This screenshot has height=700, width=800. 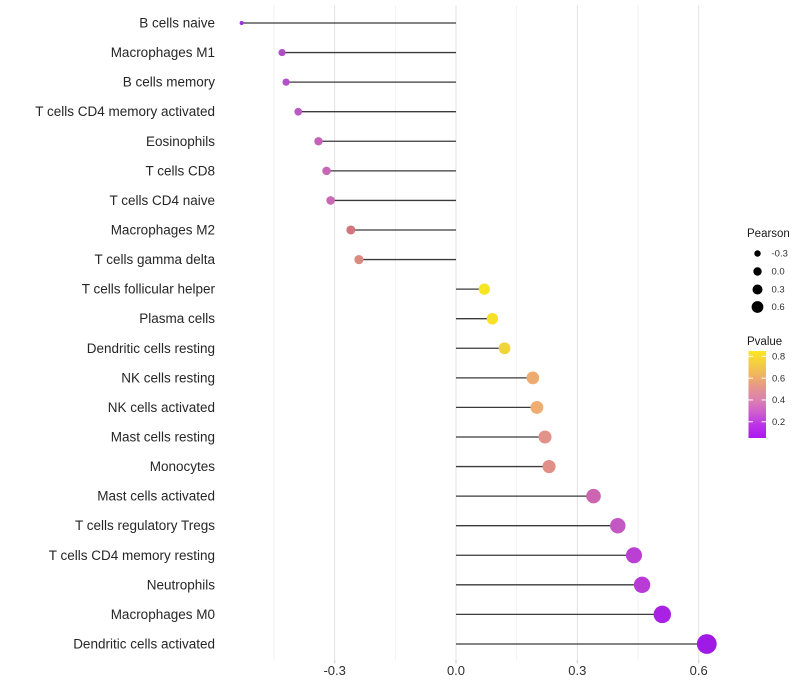 I want to click on category-label: B cells memory, so click(x=169, y=82).